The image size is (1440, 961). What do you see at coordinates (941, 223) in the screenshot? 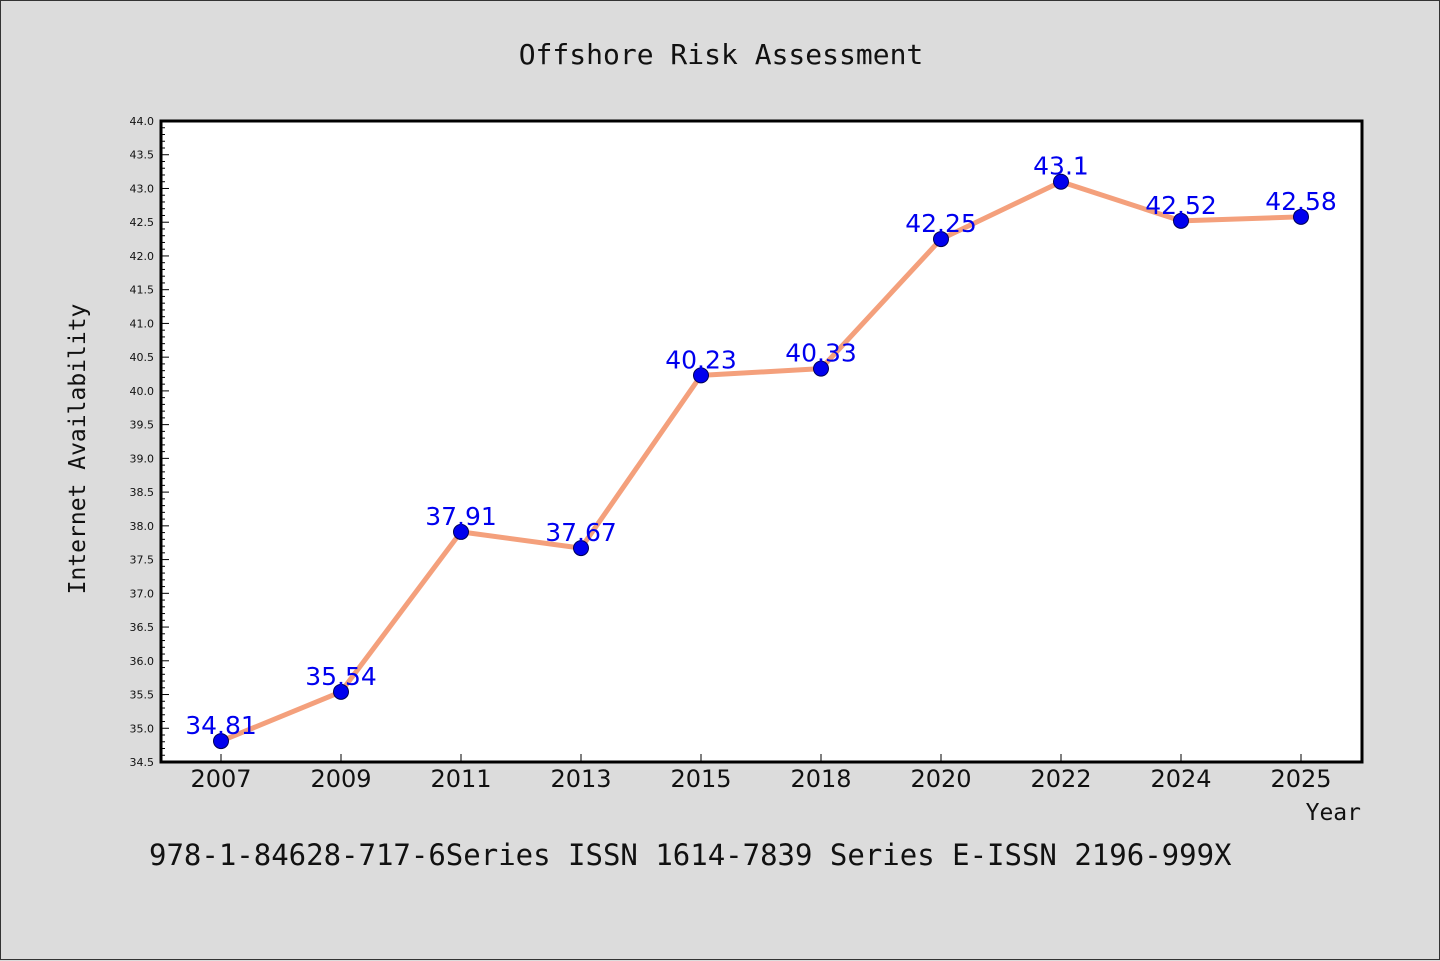
I see `data-label: 42.25` at bounding box center [941, 223].